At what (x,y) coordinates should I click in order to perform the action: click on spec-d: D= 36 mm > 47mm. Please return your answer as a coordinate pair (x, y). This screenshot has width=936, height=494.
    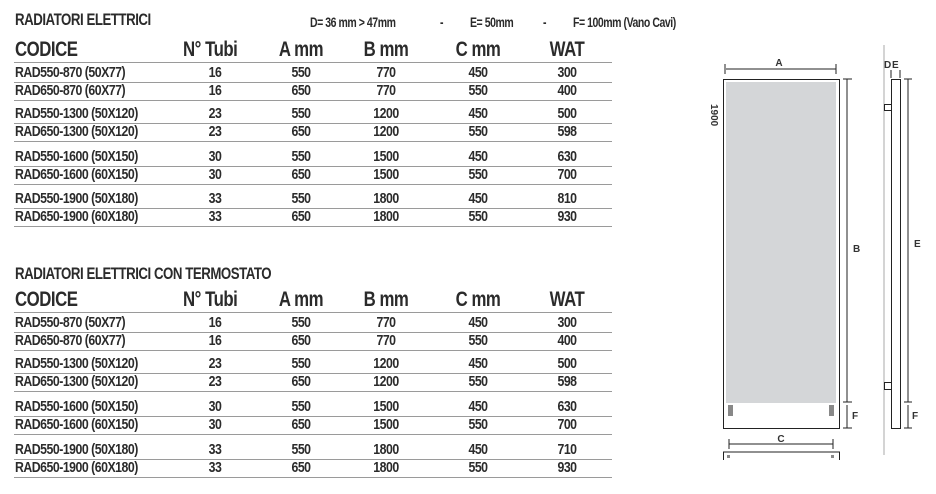
    Looking at the image, I should click on (353, 22).